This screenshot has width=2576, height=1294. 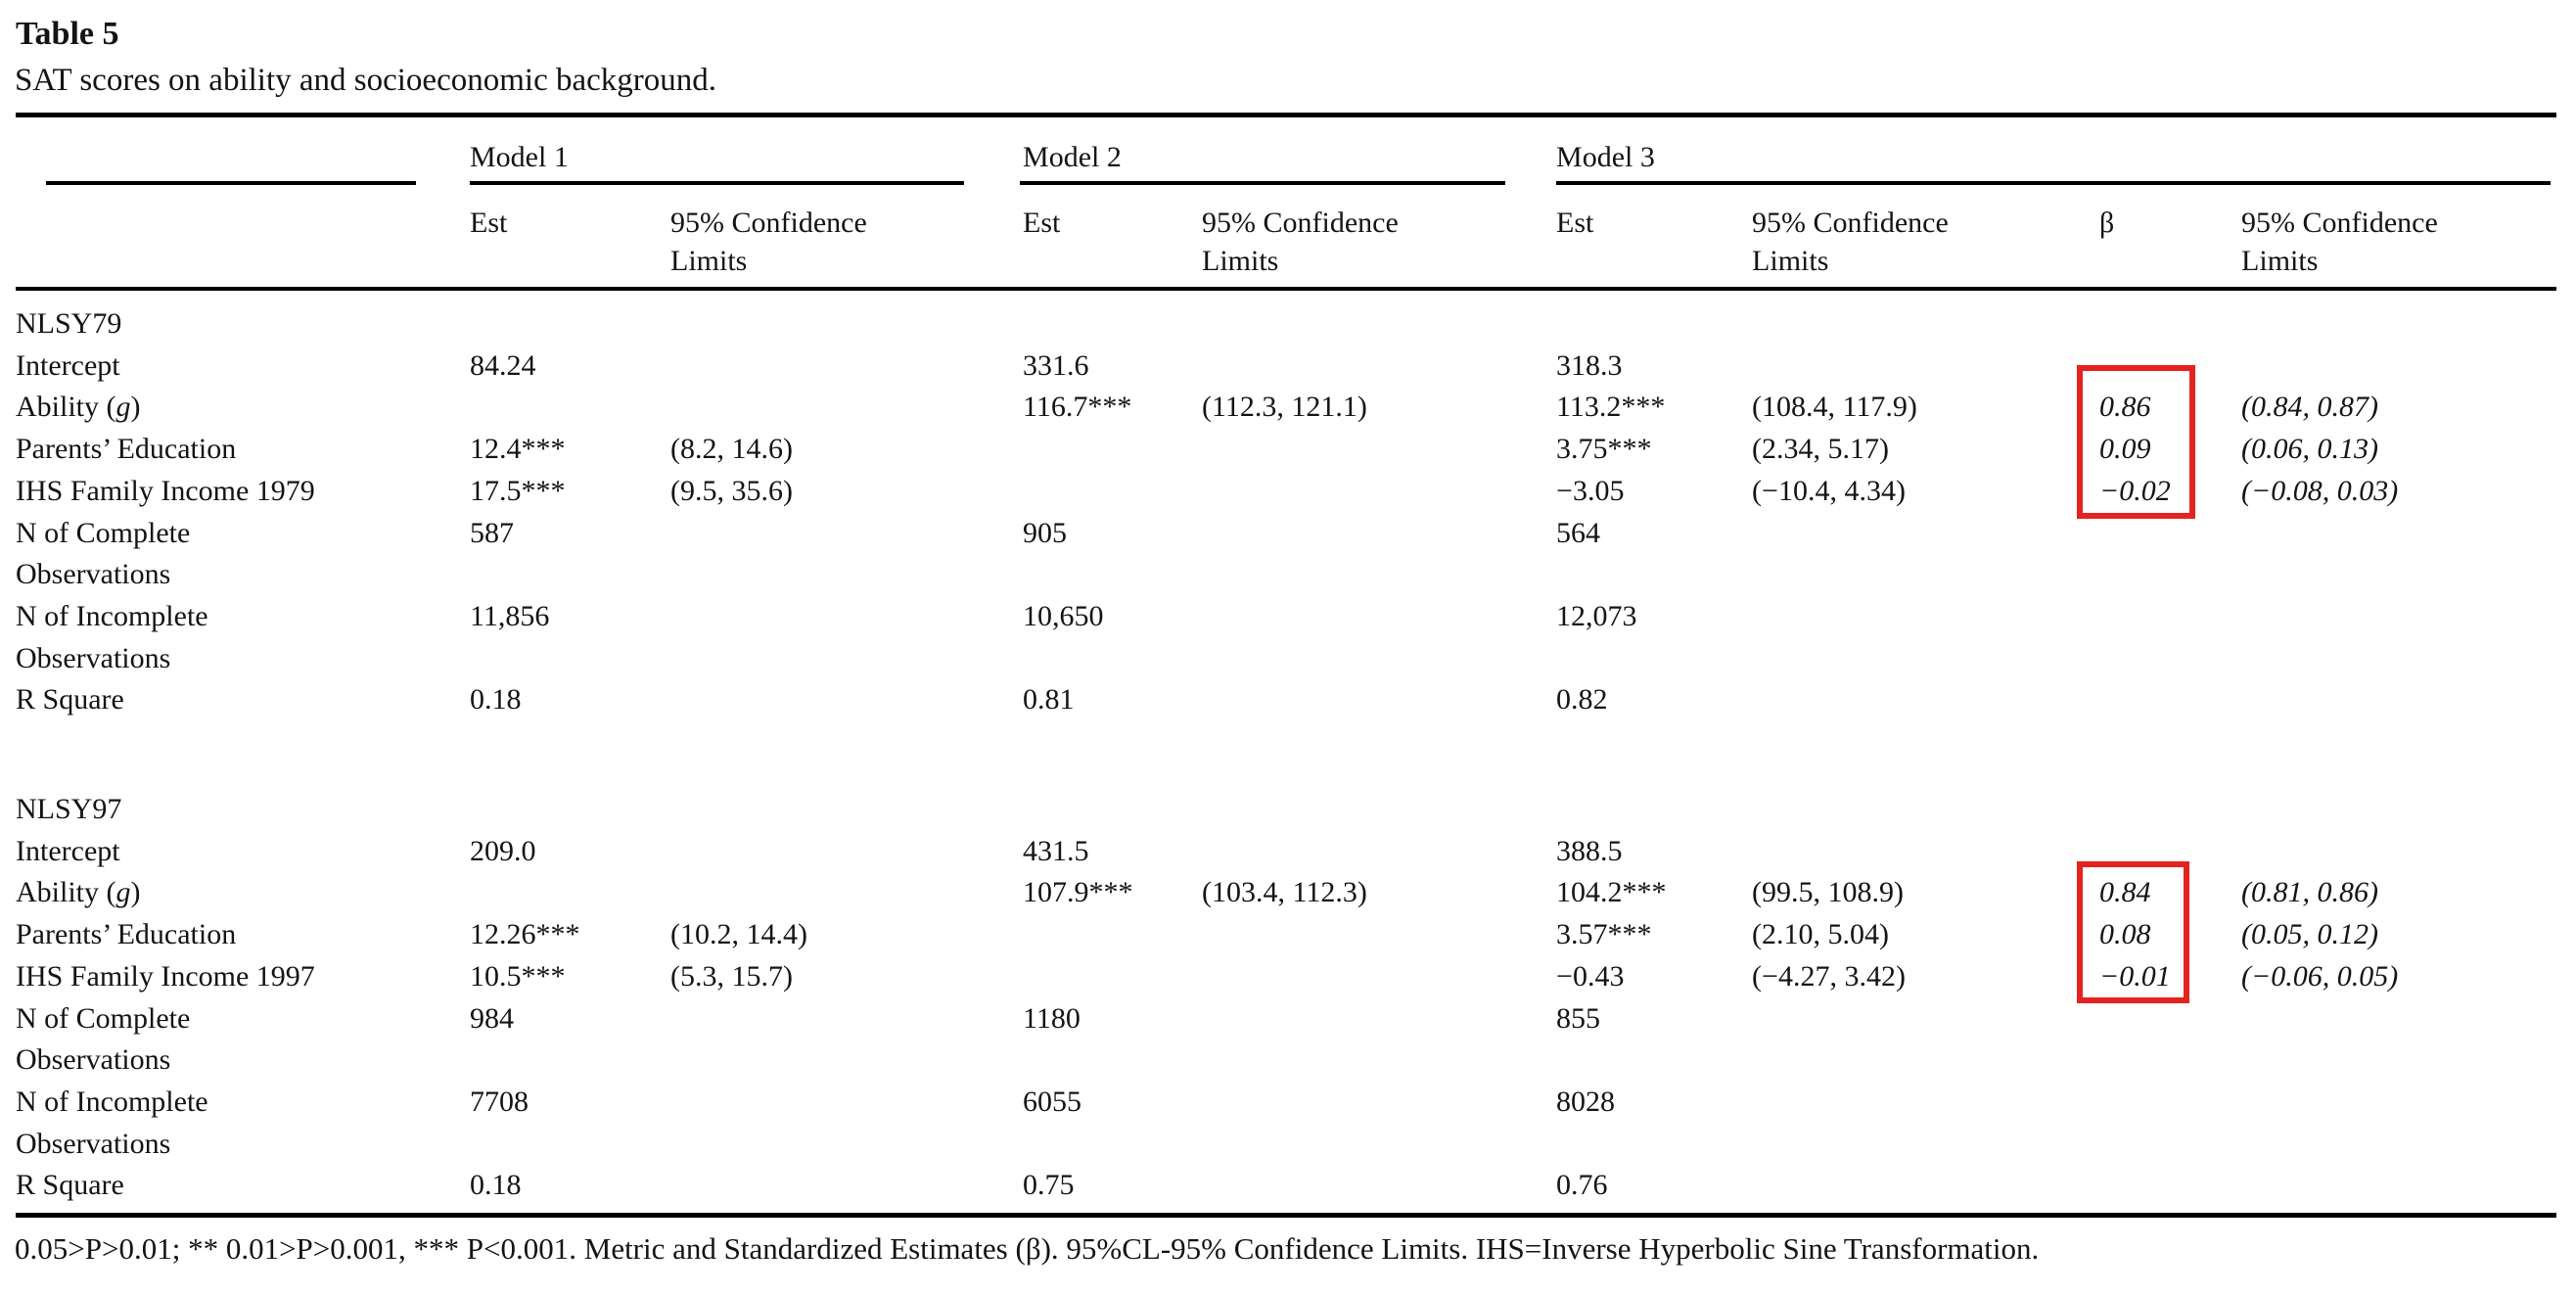 I want to click on beta-value: −0.02, so click(x=2135, y=490).